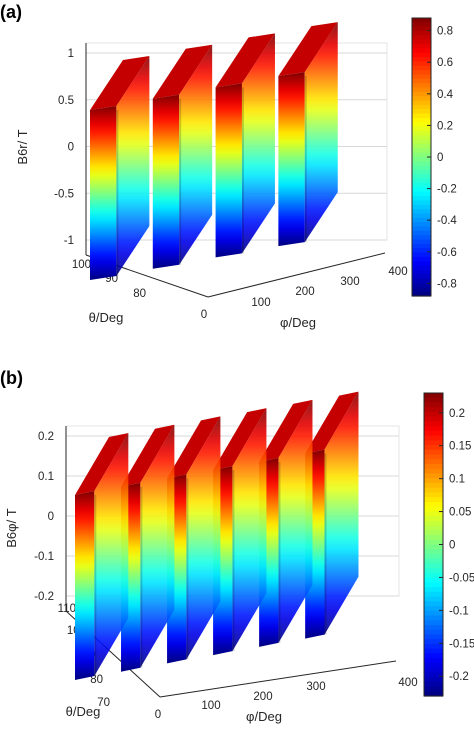 The height and width of the screenshot is (732, 474). What do you see at coordinates (44, 597) in the screenshot?
I see `z-tick-label: -0.2` at bounding box center [44, 597].